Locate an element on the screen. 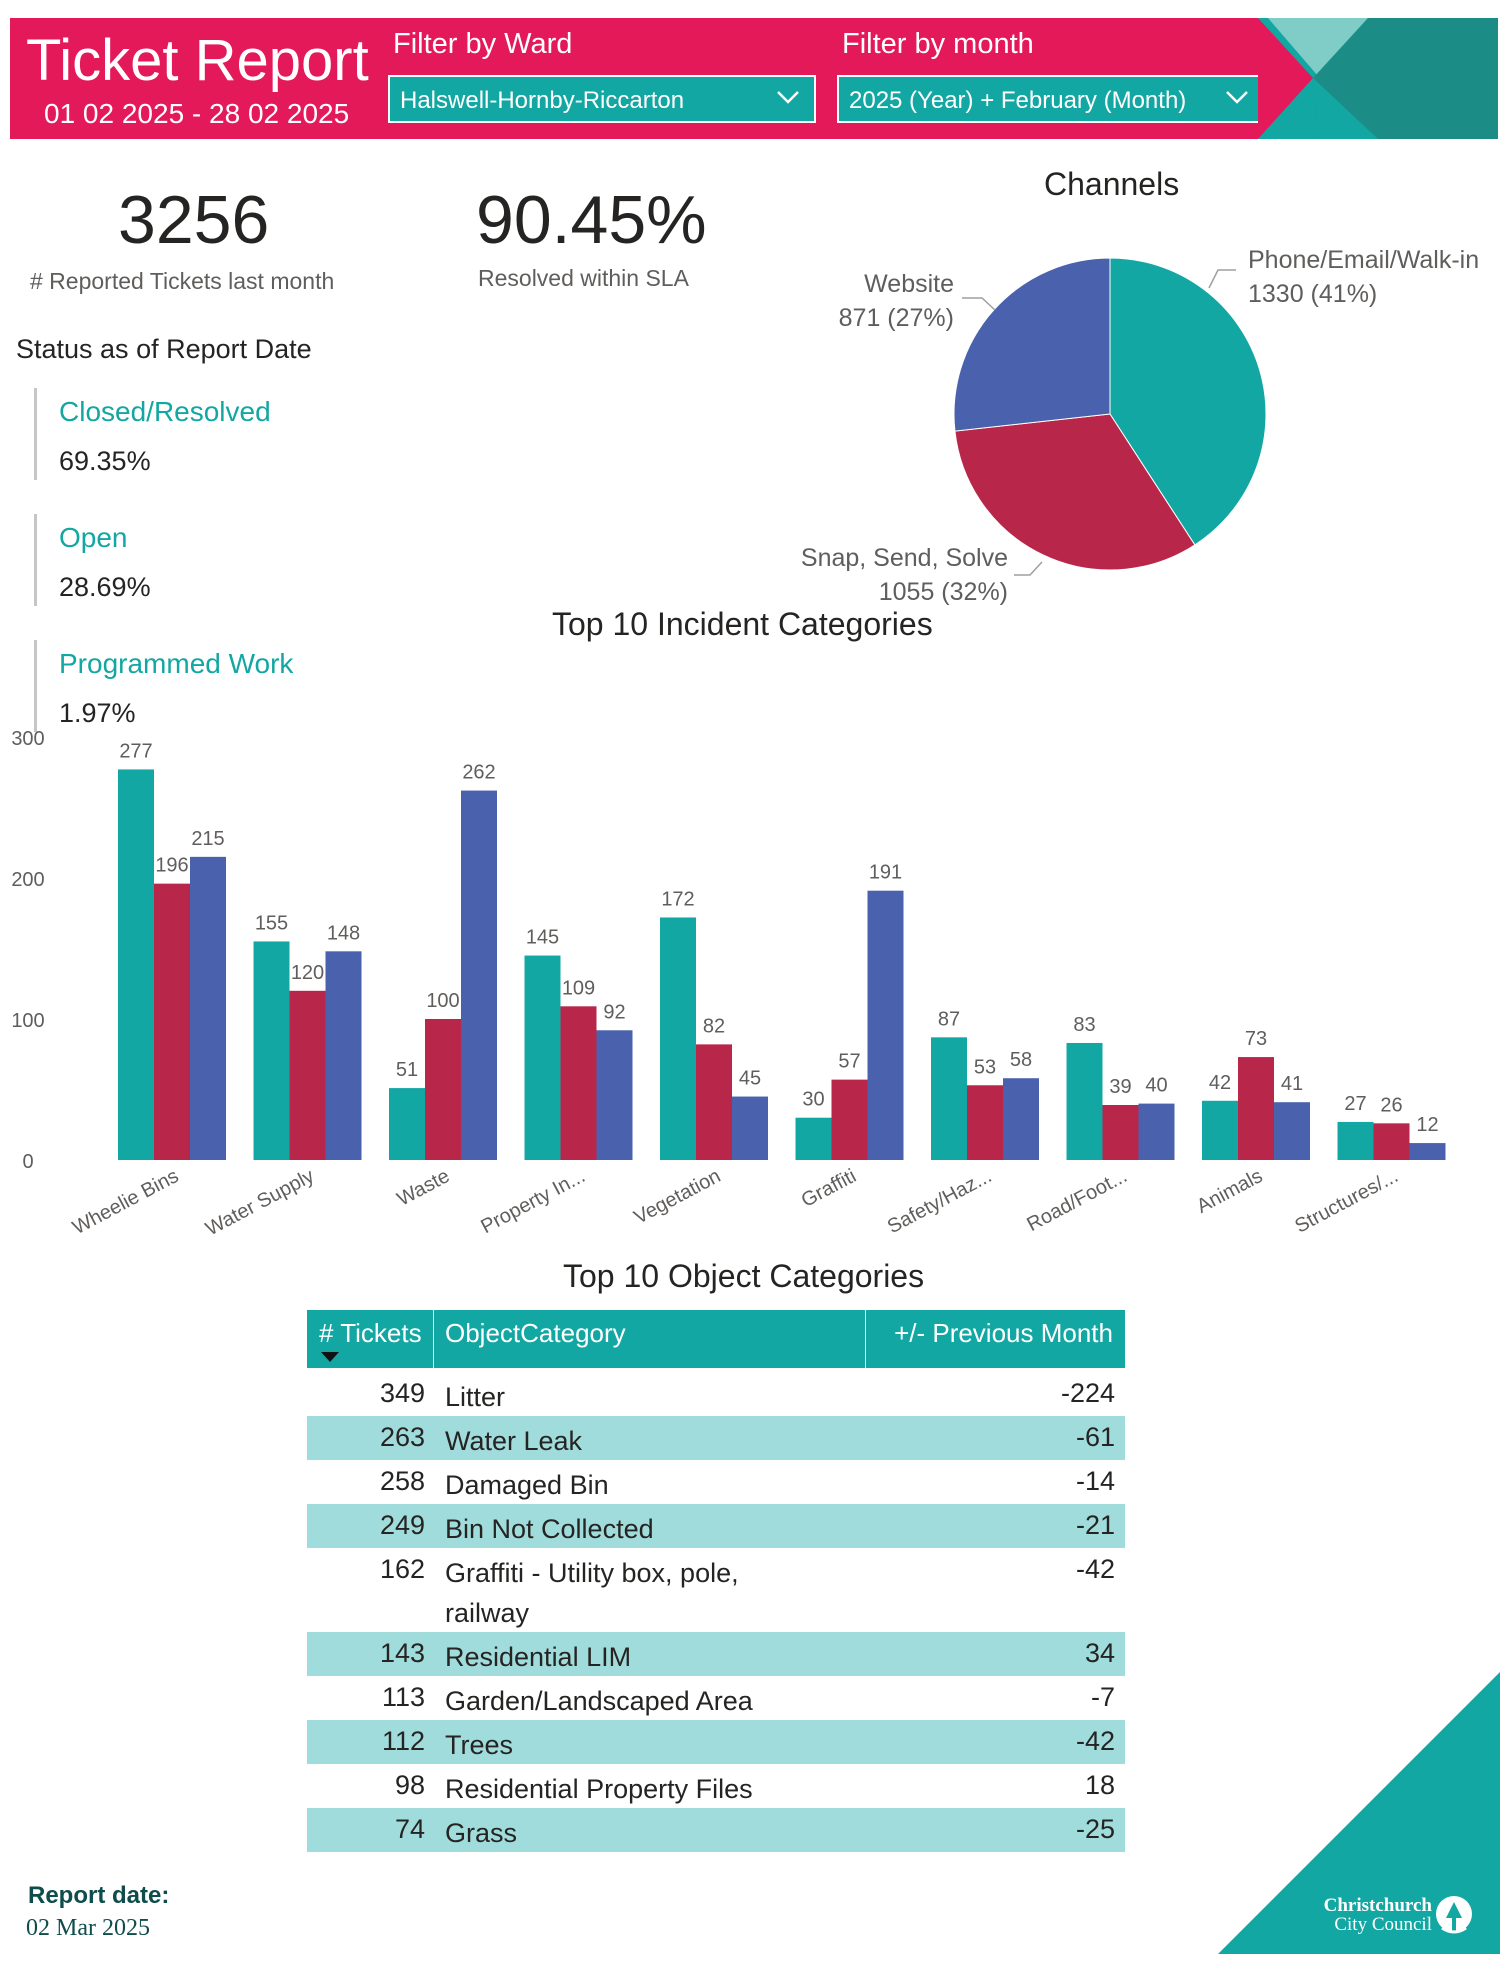  column-divider is located at coordinates (865, 1339).